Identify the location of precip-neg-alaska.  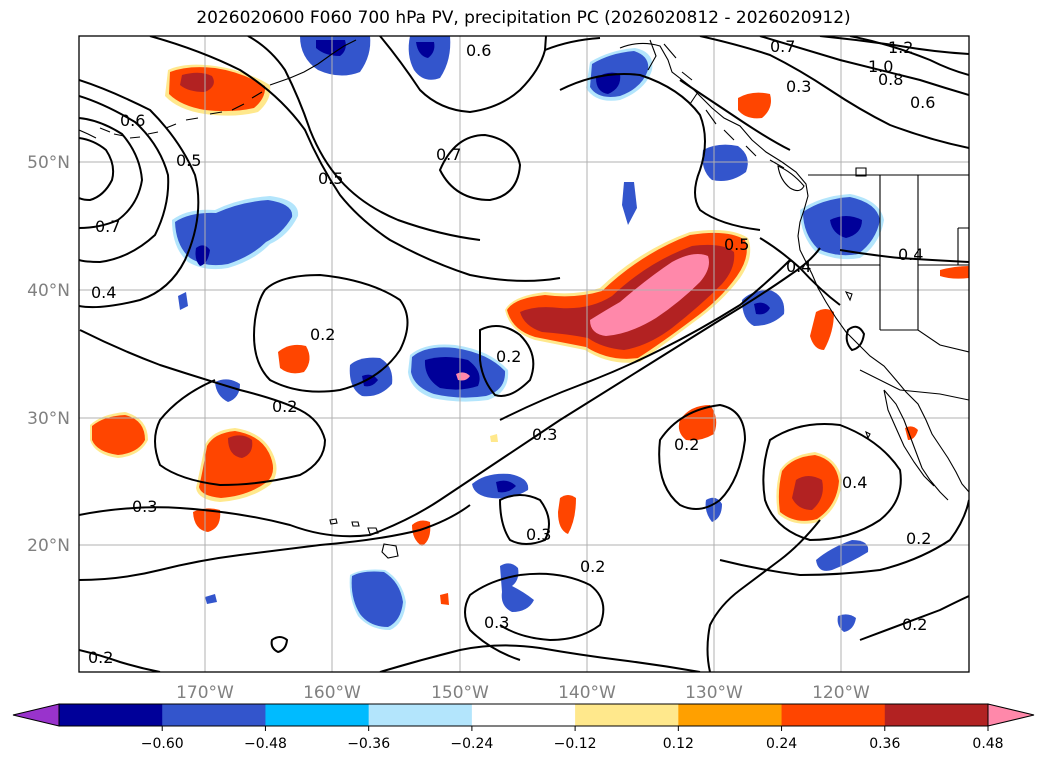
(535, 130).